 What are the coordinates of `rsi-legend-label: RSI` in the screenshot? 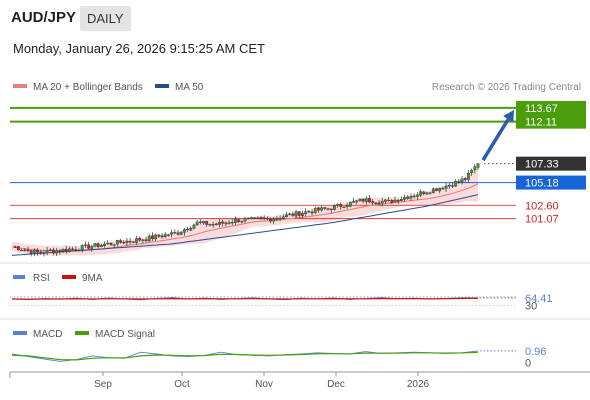 It's located at (41, 278).